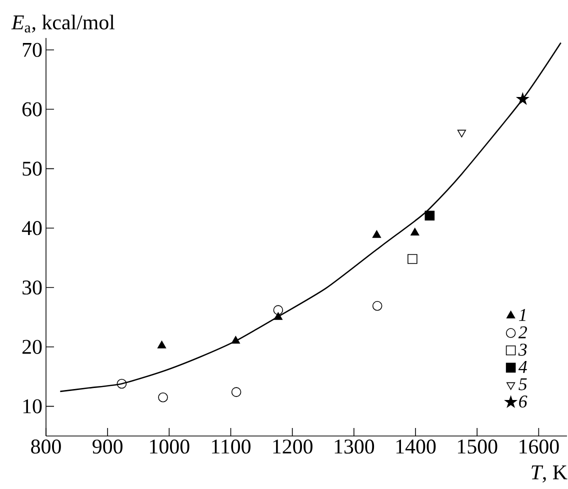 This screenshot has width=568, height=489. I want to click on y-tick-label: 30, so click(32, 287).